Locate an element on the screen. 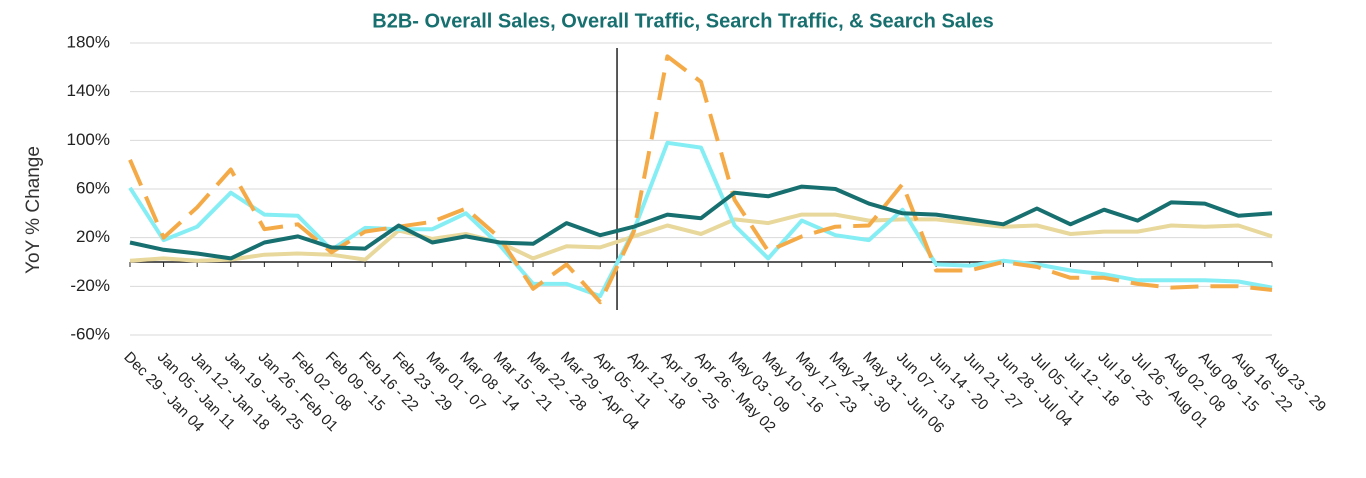  y-tick-label: -60% is located at coordinates (90, 333).